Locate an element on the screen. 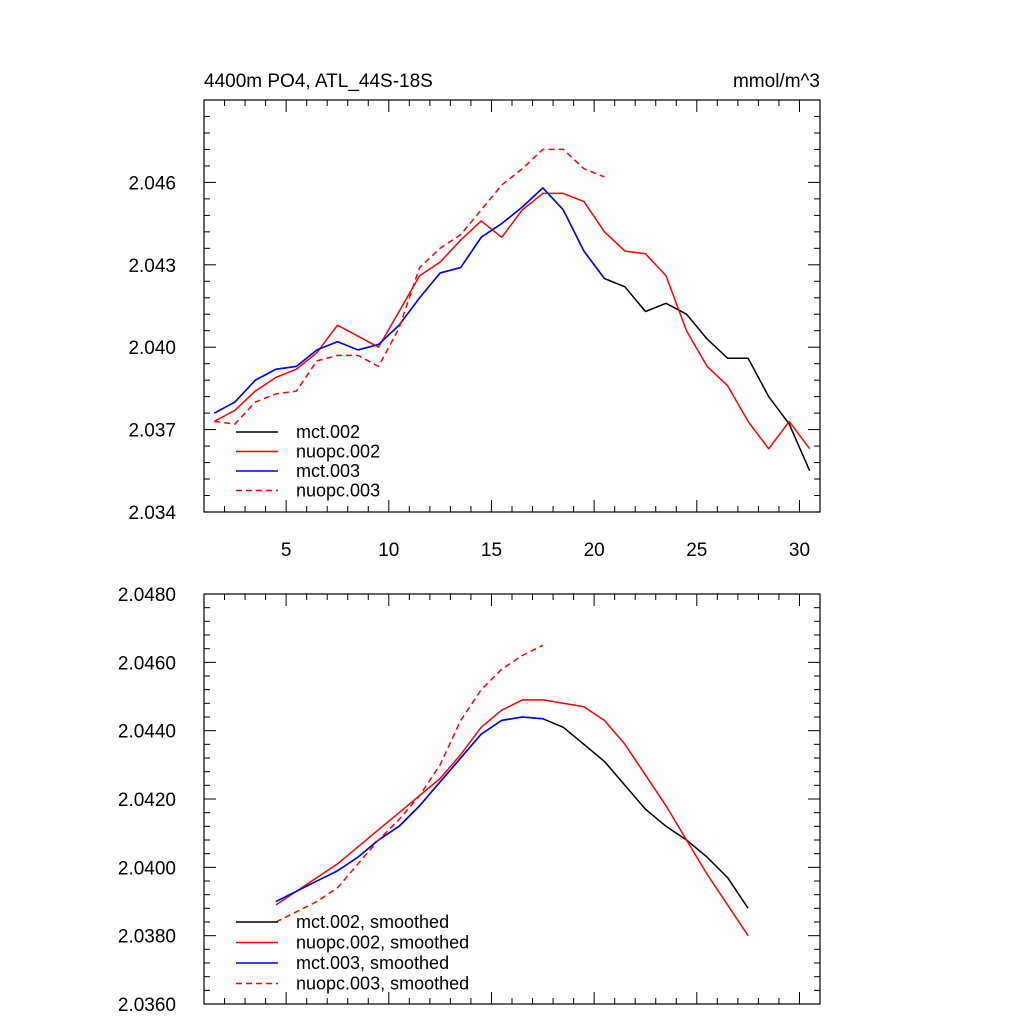  series-line-nuopc-003-smoothed is located at coordinates (409, 783).